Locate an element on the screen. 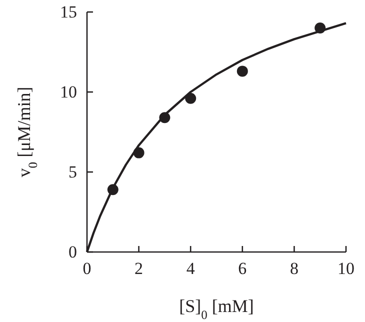 This screenshot has height=322, width=365. x-axis-title: [S]$_{0}$ [mM] is located at coordinates (216, 309).